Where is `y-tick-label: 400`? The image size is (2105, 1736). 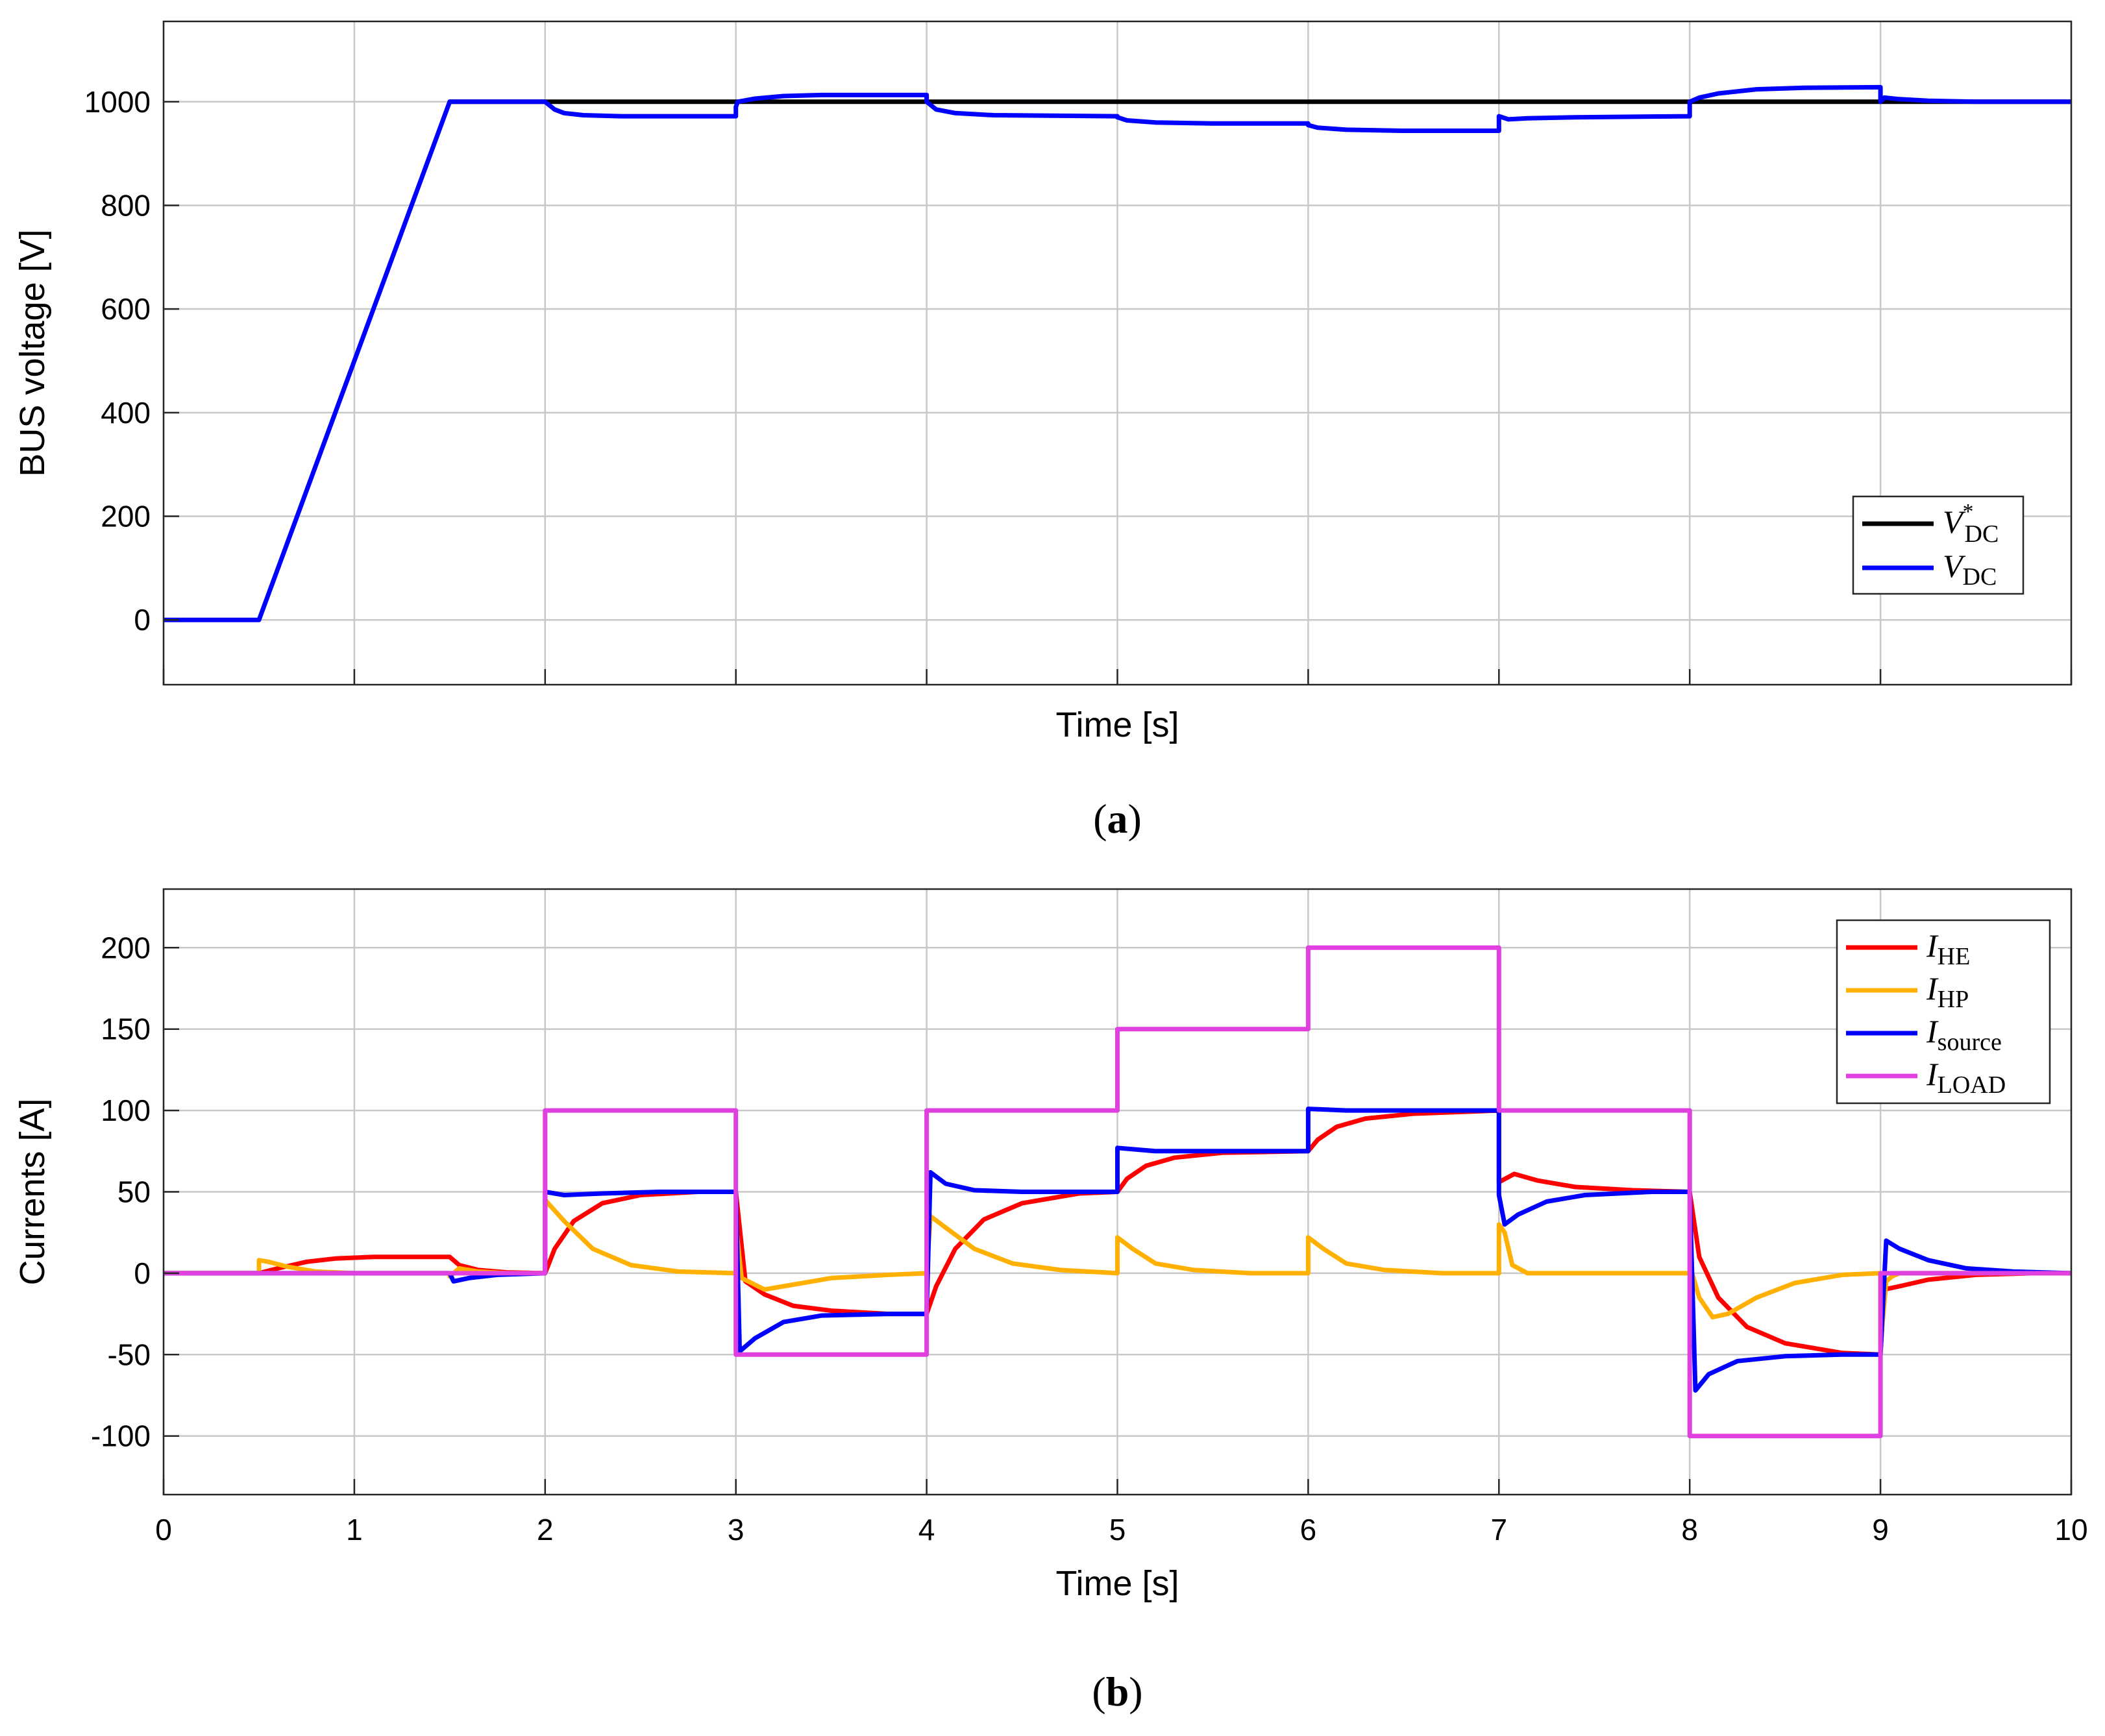 y-tick-label: 400 is located at coordinates (126, 413).